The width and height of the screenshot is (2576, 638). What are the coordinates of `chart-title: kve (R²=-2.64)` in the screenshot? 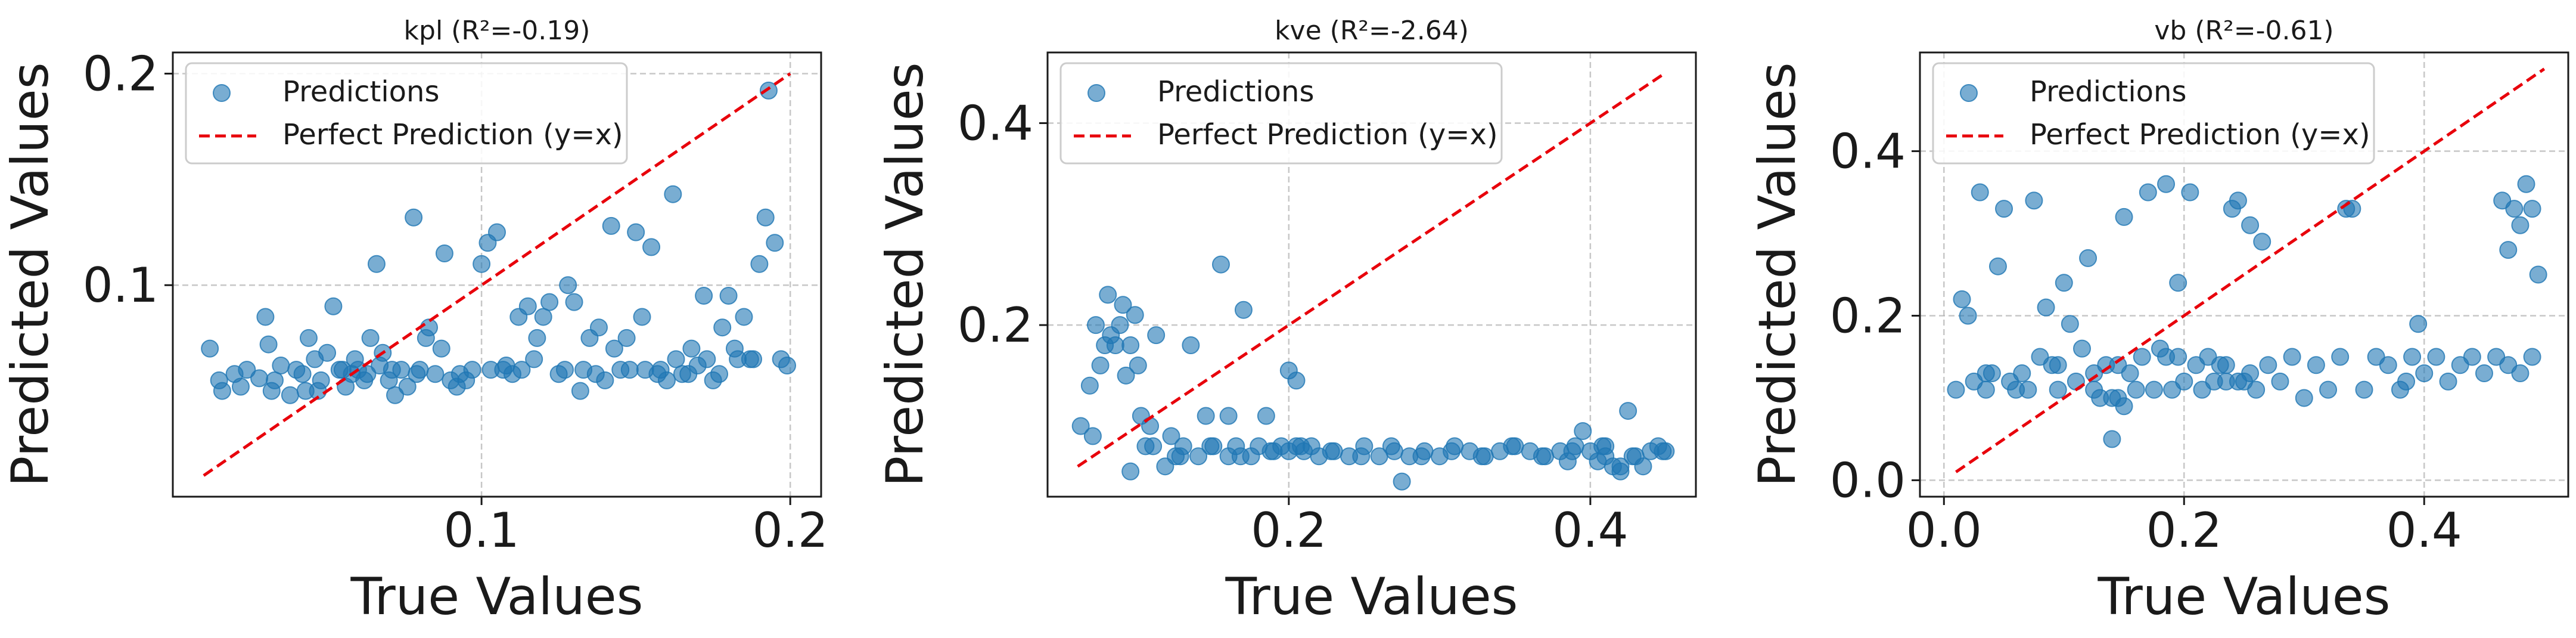 It's located at (1372, 31).